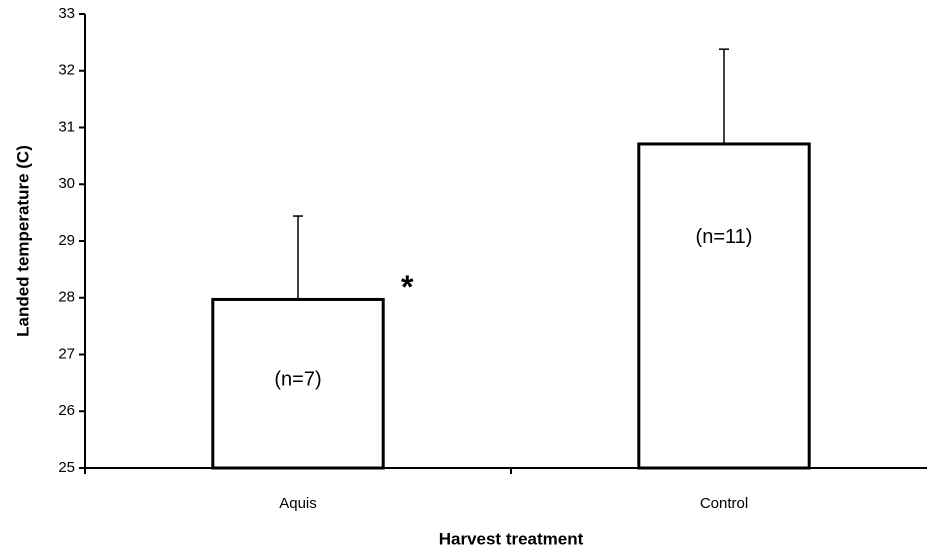  Describe the element at coordinates (66, 183) in the screenshot. I see `y-tick-label: 30` at that location.